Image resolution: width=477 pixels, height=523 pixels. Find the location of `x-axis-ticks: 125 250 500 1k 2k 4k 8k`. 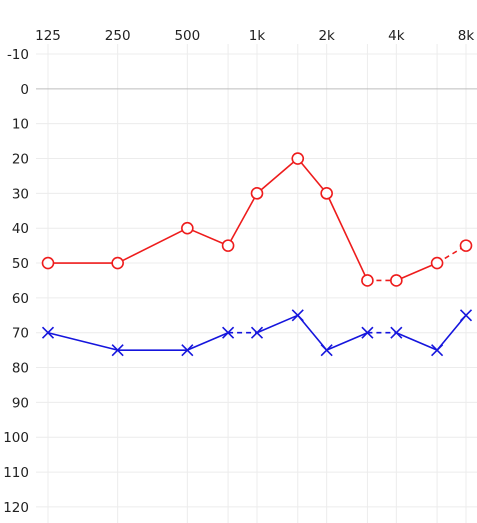

x-axis-ticks: 125 250 500 1k 2k 4k 8k is located at coordinates (254, 36).